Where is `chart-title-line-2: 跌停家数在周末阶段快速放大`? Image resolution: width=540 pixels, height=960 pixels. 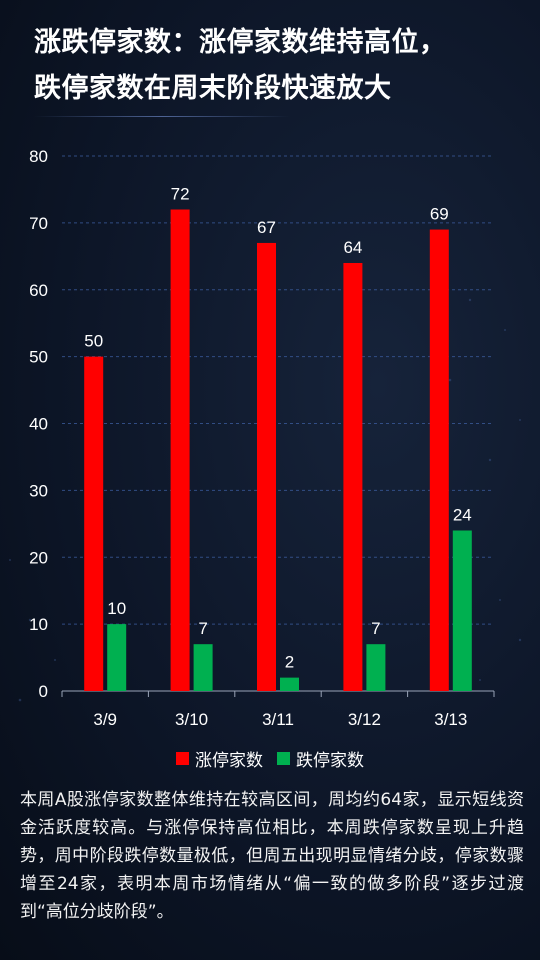 chart-title-line-2: 跌停家数在周末阶段快速放大 is located at coordinates (213, 88).